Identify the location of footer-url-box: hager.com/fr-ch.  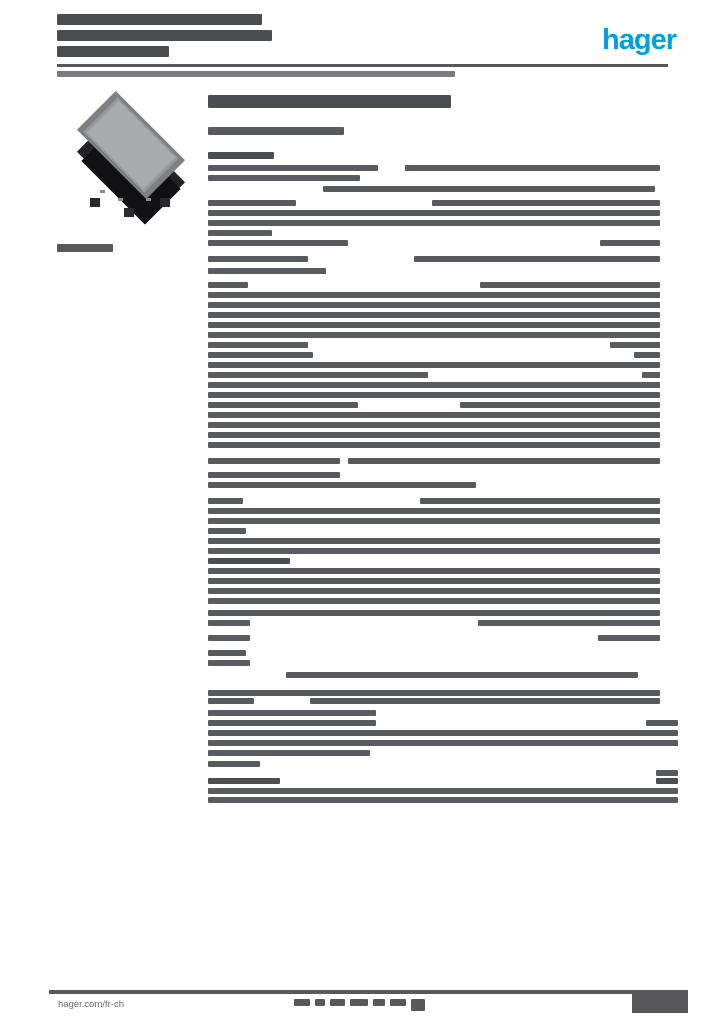
(112, 1008).